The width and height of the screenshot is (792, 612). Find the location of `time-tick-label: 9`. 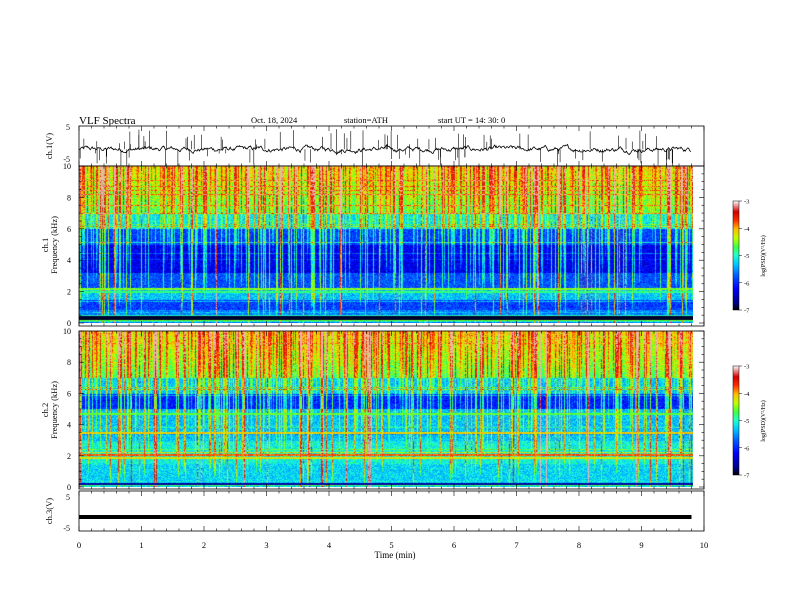

time-tick-label: 9 is located at coordinates (641, 545).